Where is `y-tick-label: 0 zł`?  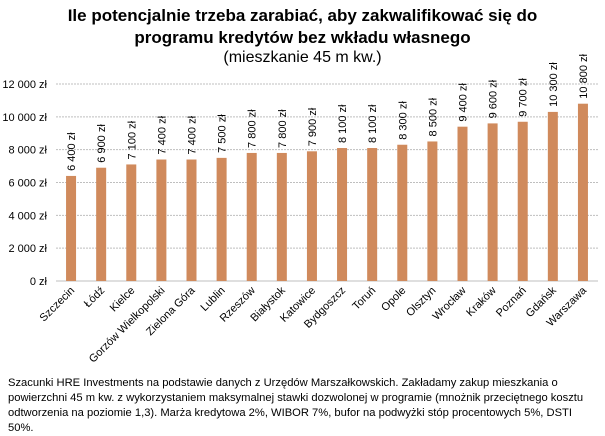 y-tick-label: 0 zł is located at coordinates (39, 282).